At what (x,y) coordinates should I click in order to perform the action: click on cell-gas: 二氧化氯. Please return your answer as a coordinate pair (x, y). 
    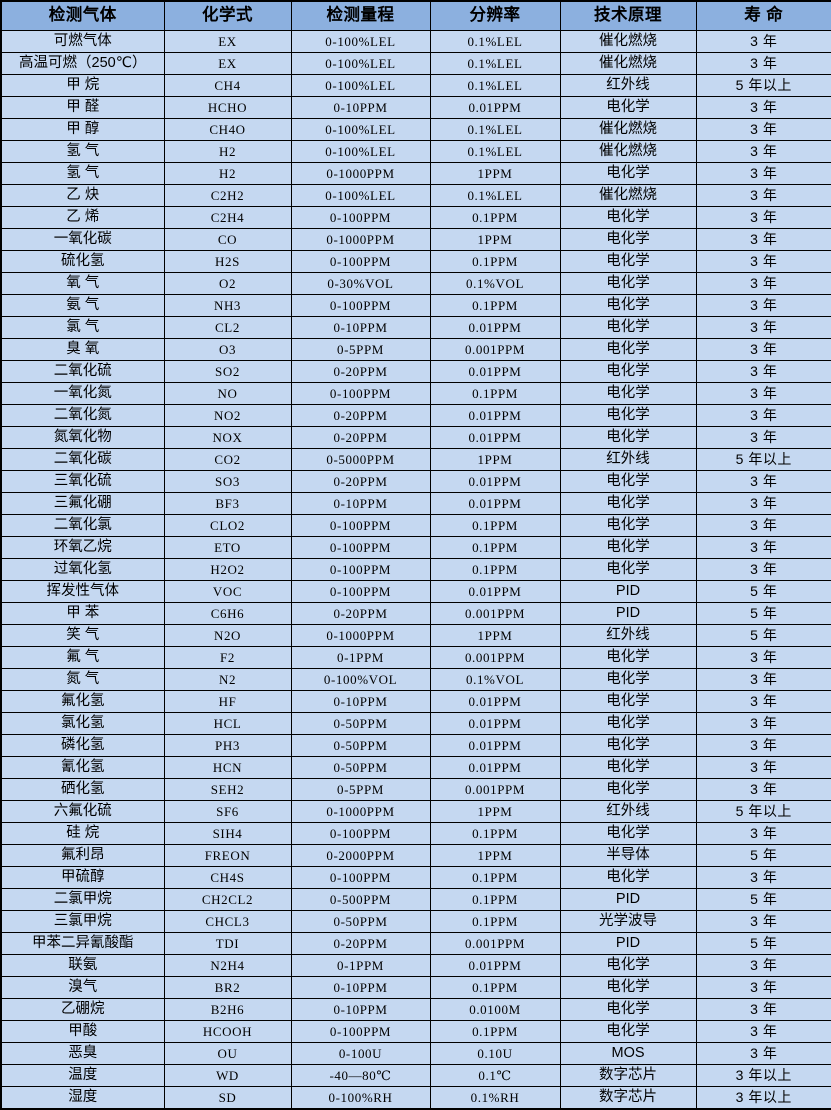
    Looking at the image, I should click on (82, 525).